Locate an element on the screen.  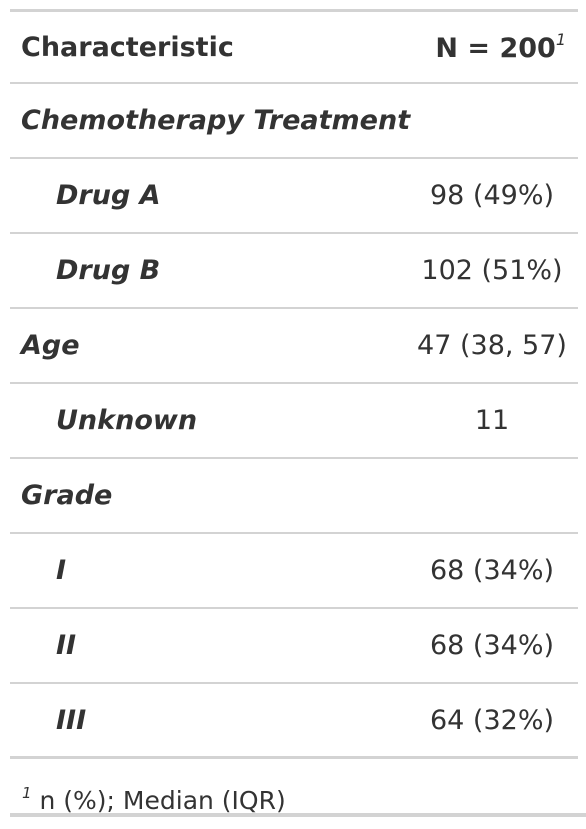
table-footnote: 1 n (%); Median (IQR) is located at coordinates (298, 791).